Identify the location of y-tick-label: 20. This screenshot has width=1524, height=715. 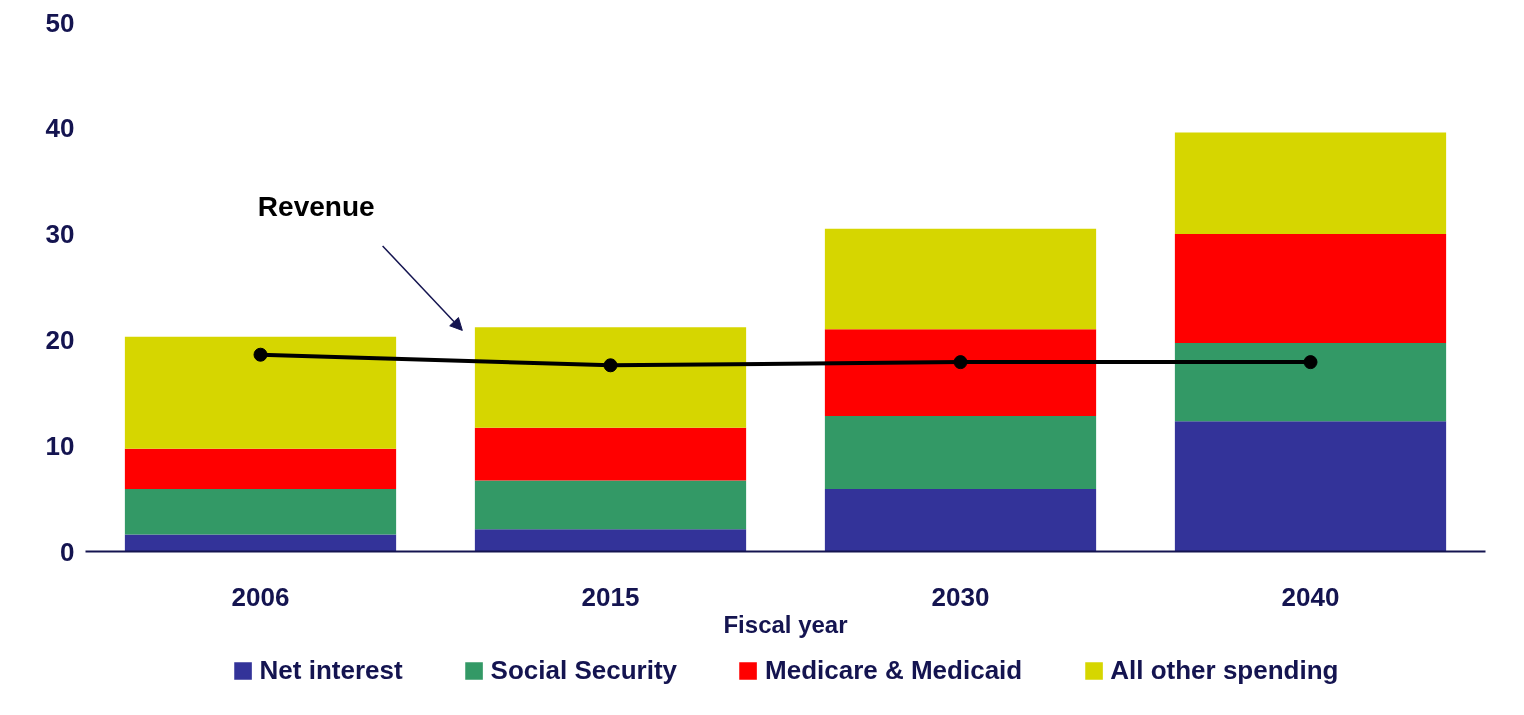
(60, 339).